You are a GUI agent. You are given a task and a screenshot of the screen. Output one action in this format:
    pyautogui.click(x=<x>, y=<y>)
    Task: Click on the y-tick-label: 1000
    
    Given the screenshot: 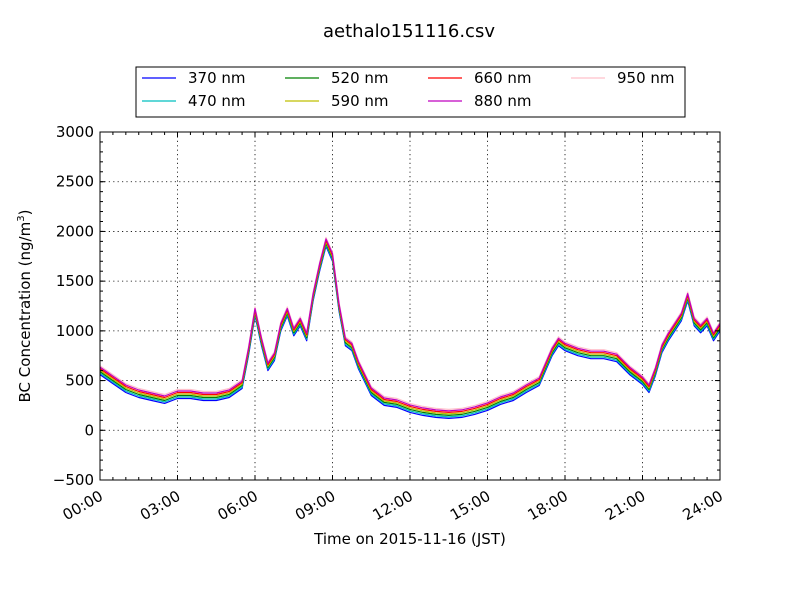 What is the action you would take?
    pyautogui.click(x=75, y=331)
    